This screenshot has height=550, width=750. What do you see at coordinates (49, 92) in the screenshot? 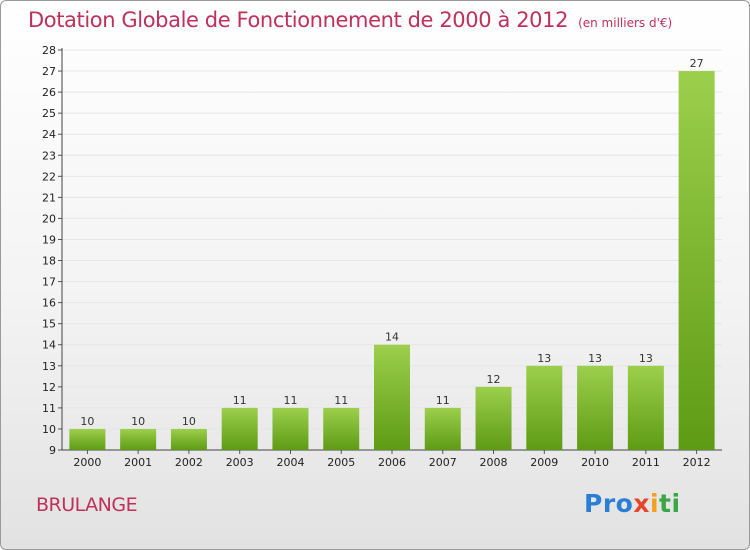
I see `y-tick-label: 26` at bounding box center [49, 92].